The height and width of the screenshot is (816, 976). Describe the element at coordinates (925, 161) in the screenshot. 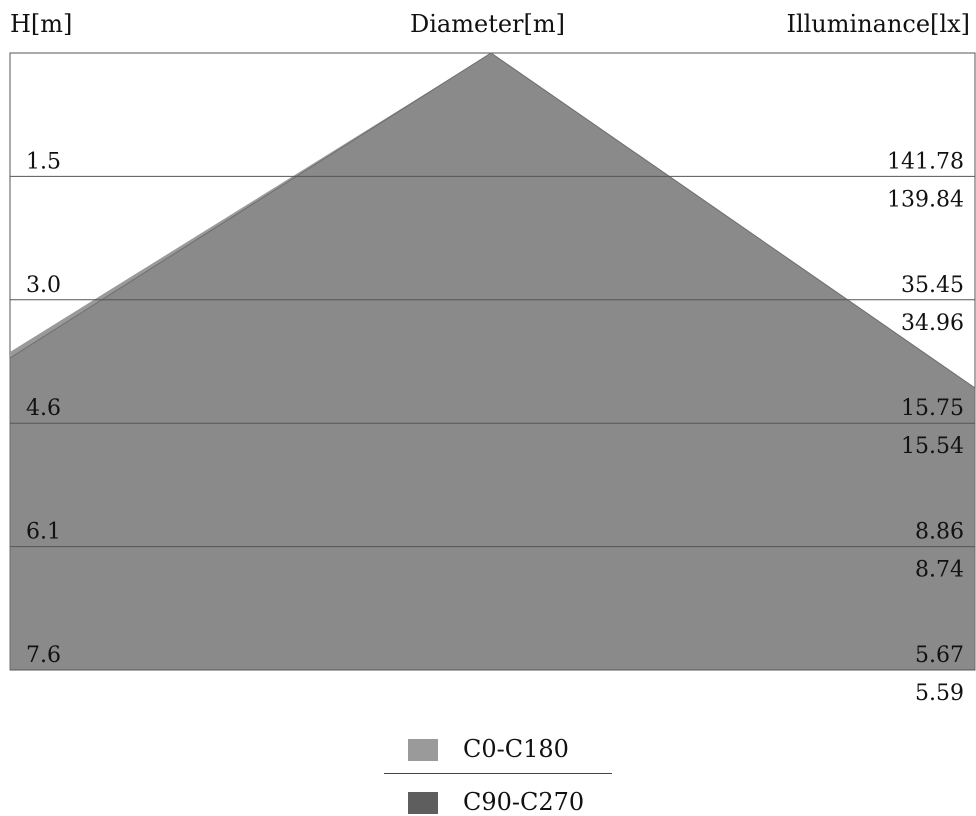

I see `illuminance-c0-c180-0: 141.78` at that location.